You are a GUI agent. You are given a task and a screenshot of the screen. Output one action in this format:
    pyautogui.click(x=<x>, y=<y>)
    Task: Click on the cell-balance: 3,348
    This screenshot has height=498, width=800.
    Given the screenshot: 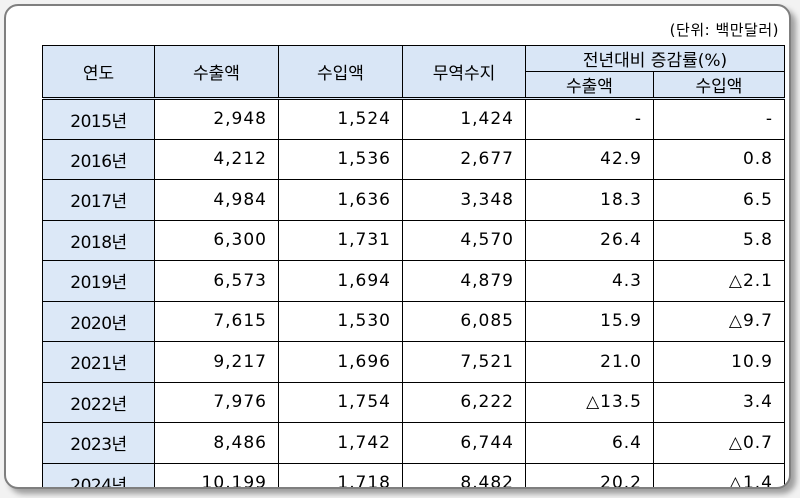 What is the action you would take?
    pyautogui.click(x=464, y=200)
    